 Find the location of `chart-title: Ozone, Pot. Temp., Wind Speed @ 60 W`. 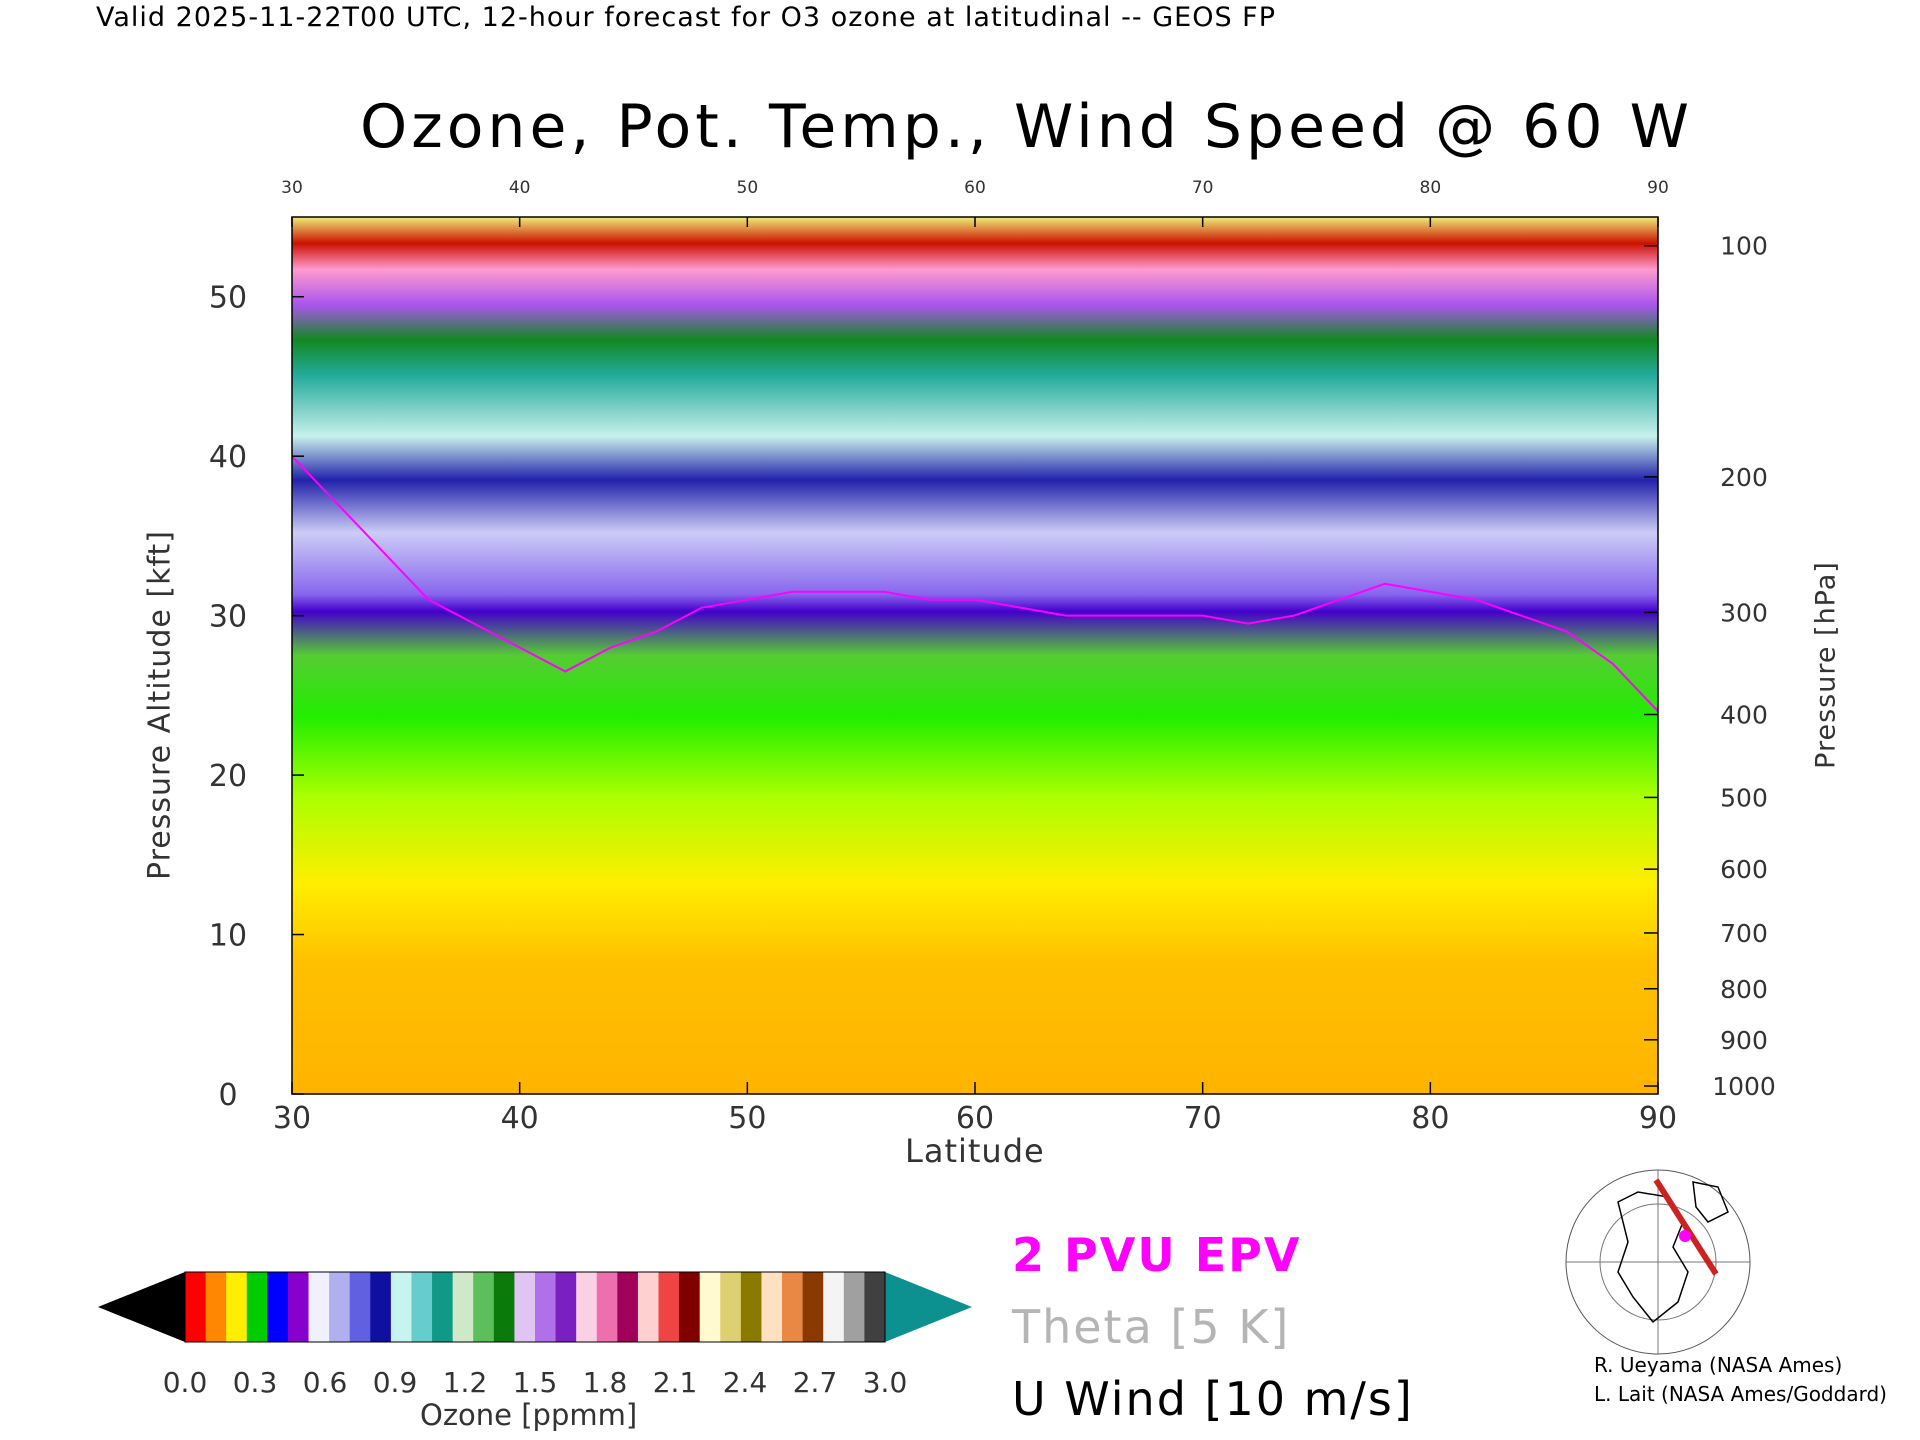

chart-title: Ozone, Pot. Temp., Wind Speed @ 60 W is located at coordinates (1026, 127).